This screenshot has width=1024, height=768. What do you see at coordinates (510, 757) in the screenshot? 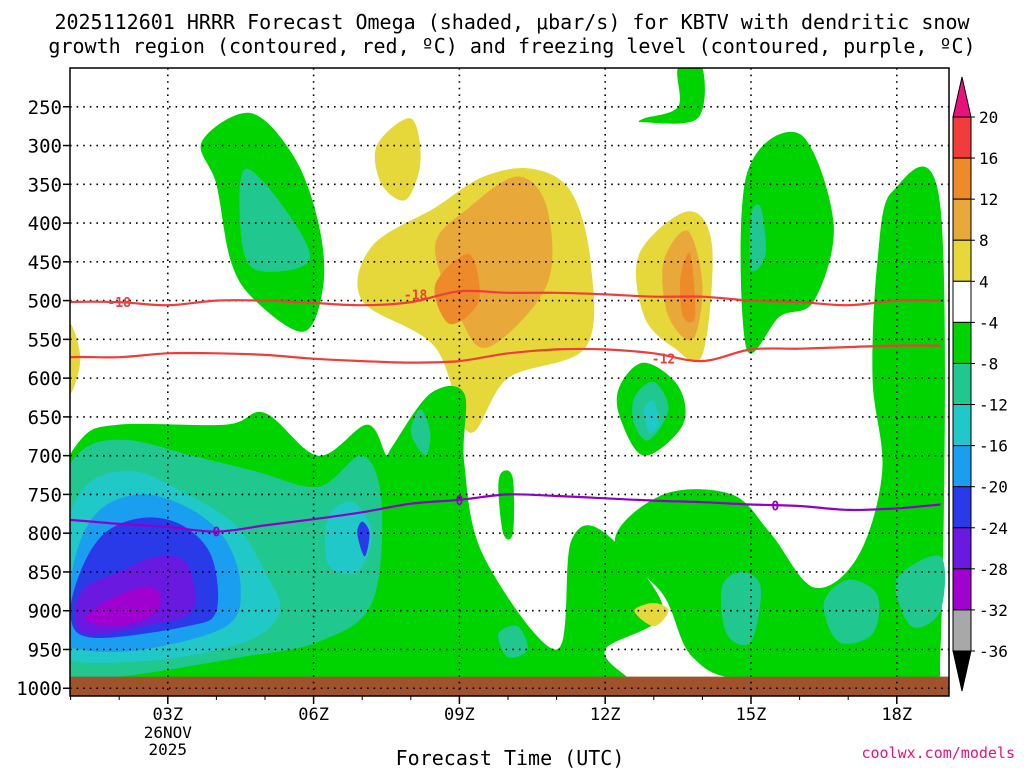
I see `x-axis-label: Forecast Time (UTC)` at bounding box center [510, 757].